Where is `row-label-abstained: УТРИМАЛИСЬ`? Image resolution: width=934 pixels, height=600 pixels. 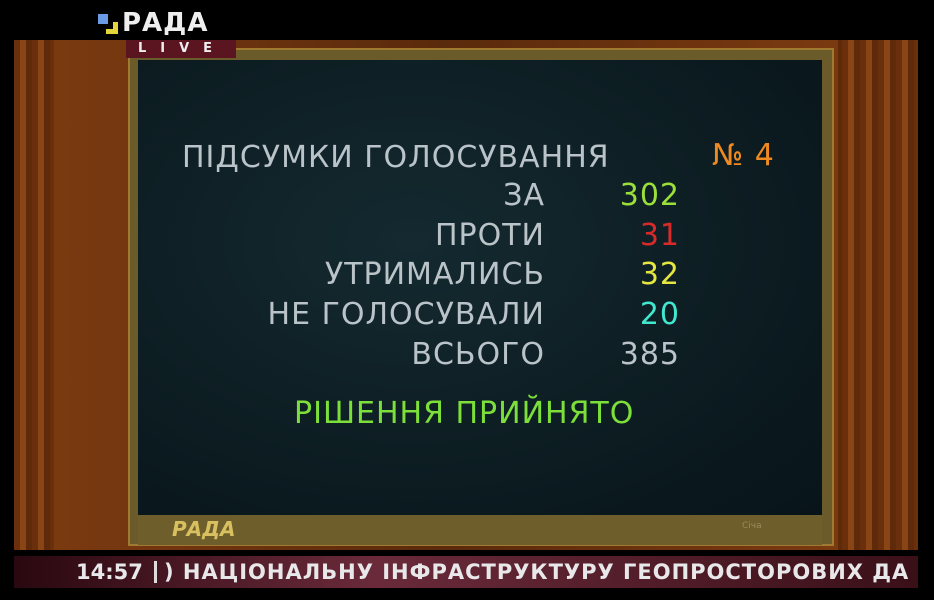
row-label-abstained: УТРИМАЛИСЬ is located at coordinates (434, 274).